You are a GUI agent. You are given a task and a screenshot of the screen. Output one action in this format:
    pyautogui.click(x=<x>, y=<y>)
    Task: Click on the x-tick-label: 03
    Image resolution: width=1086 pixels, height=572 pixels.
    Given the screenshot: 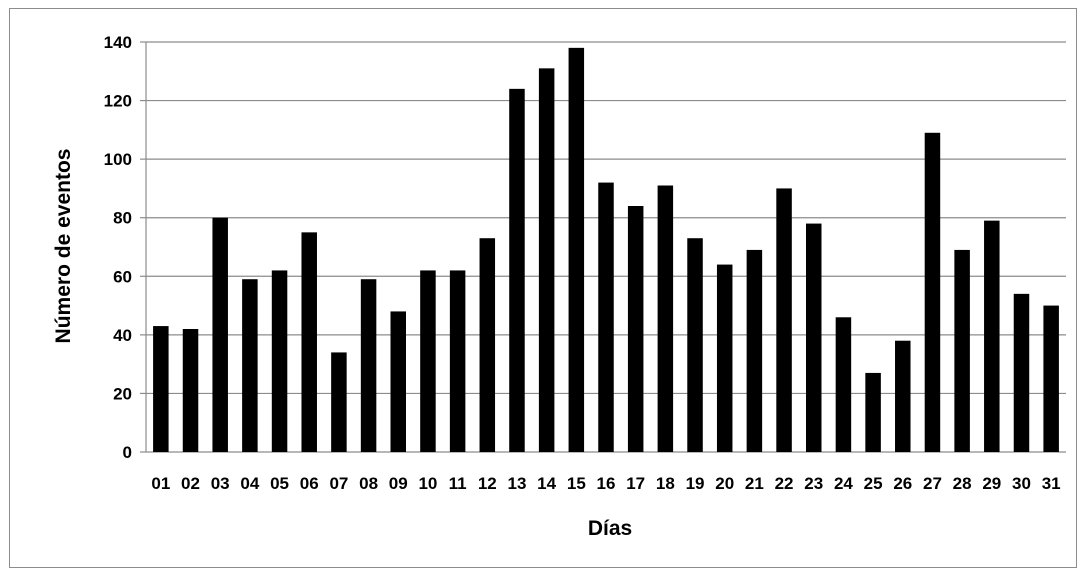 What is the action you would take?
    pyautogui.click(x=220, y=483)
    